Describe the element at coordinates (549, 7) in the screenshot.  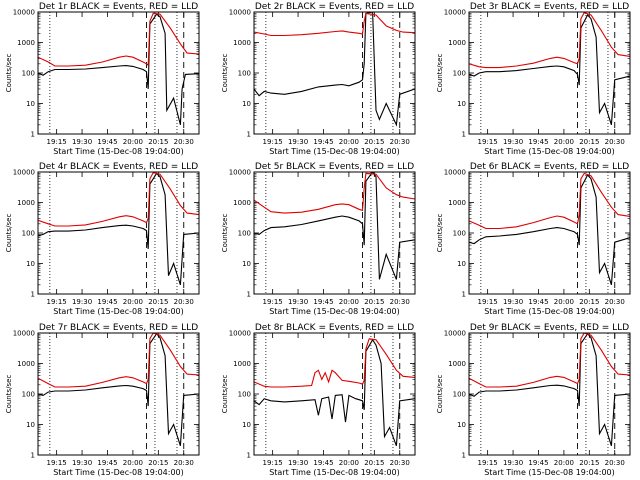
I see `panel-title: Det 3r BLACK = Events, RED = LLD` at that location.